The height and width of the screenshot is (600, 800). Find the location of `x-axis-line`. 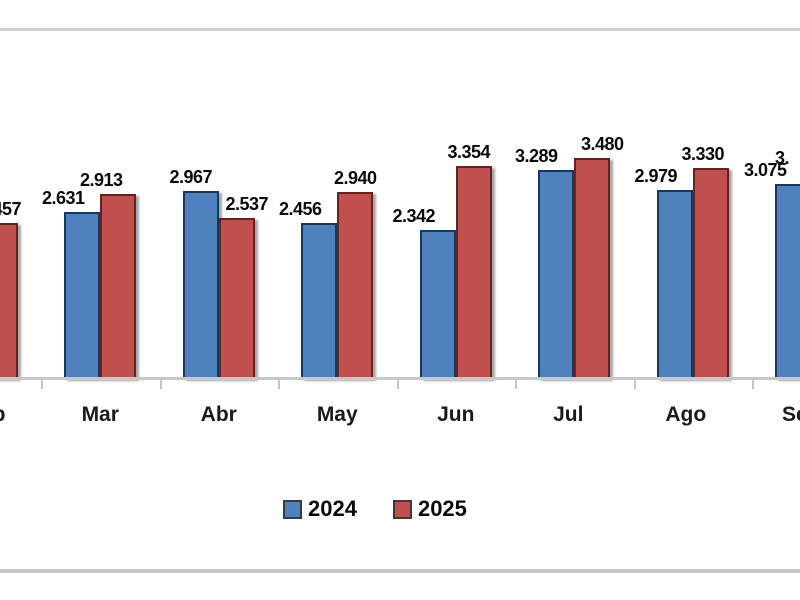

x-axis-line is located at coordinates (400, 378).